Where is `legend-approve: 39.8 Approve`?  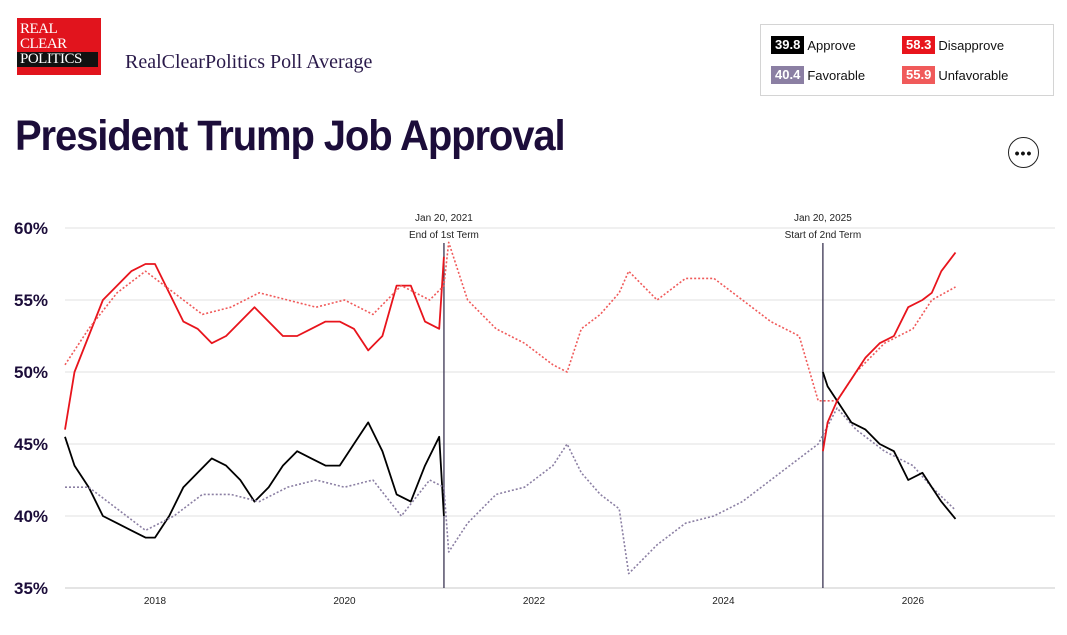
legend-approve: 39.8 Approve is located at coordinates (813, 45).